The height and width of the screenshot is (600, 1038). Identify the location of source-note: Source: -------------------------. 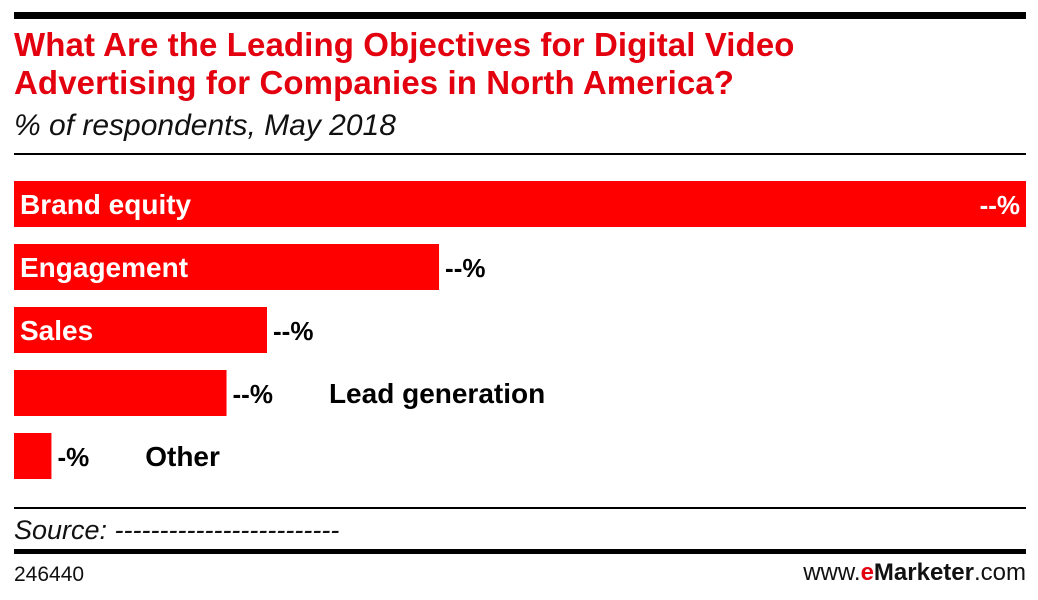
(177, 530).